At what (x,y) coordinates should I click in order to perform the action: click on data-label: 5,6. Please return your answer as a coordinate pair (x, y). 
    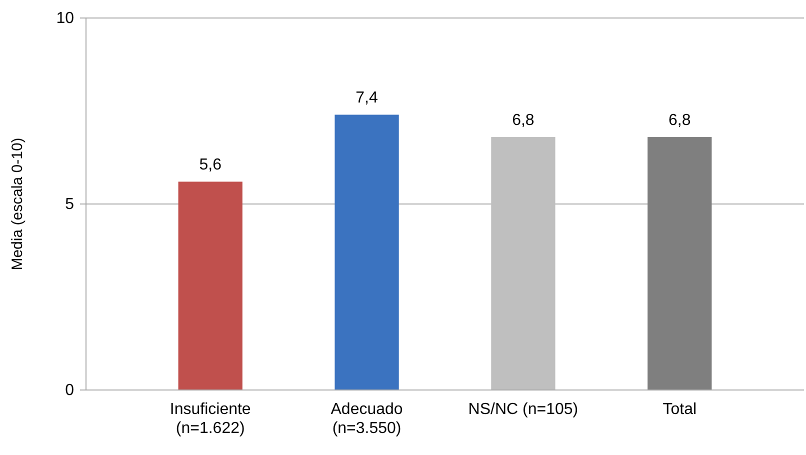
    Looking at the image, I should click on (210, 165).